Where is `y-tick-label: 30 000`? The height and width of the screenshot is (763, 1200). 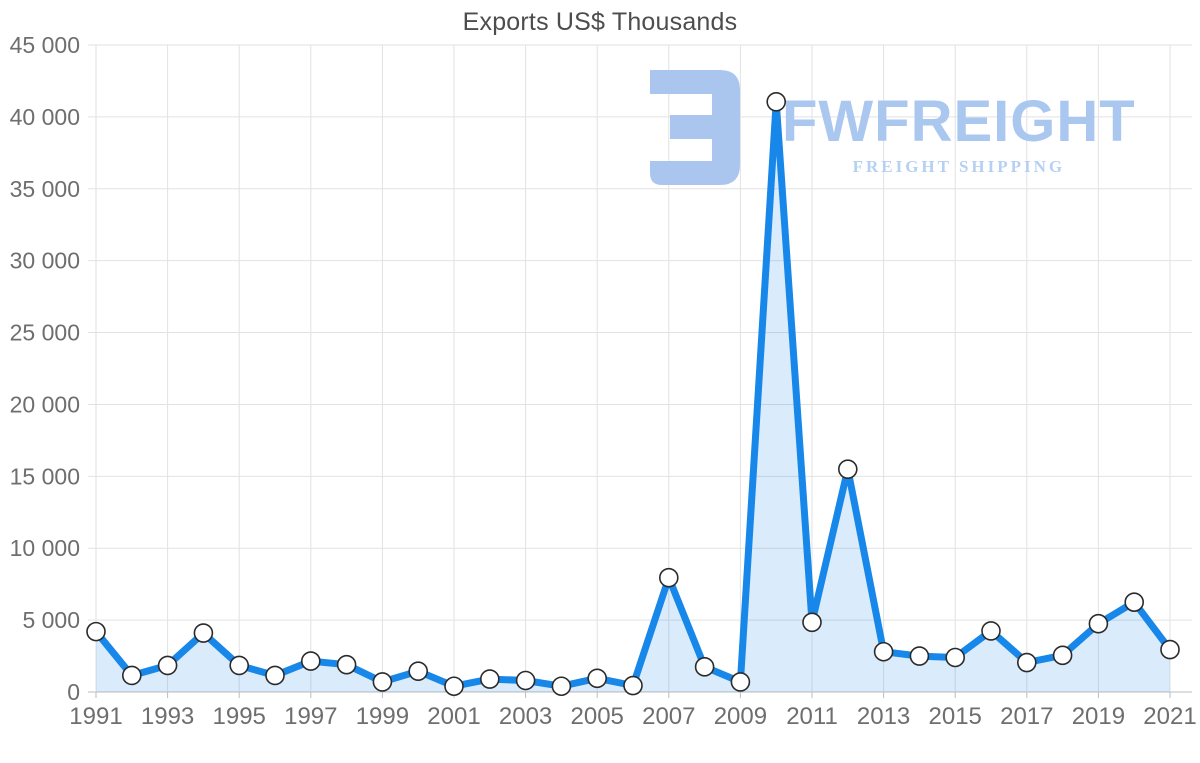
y-tick-label: 30 000 is located at coordinates (45, 261).